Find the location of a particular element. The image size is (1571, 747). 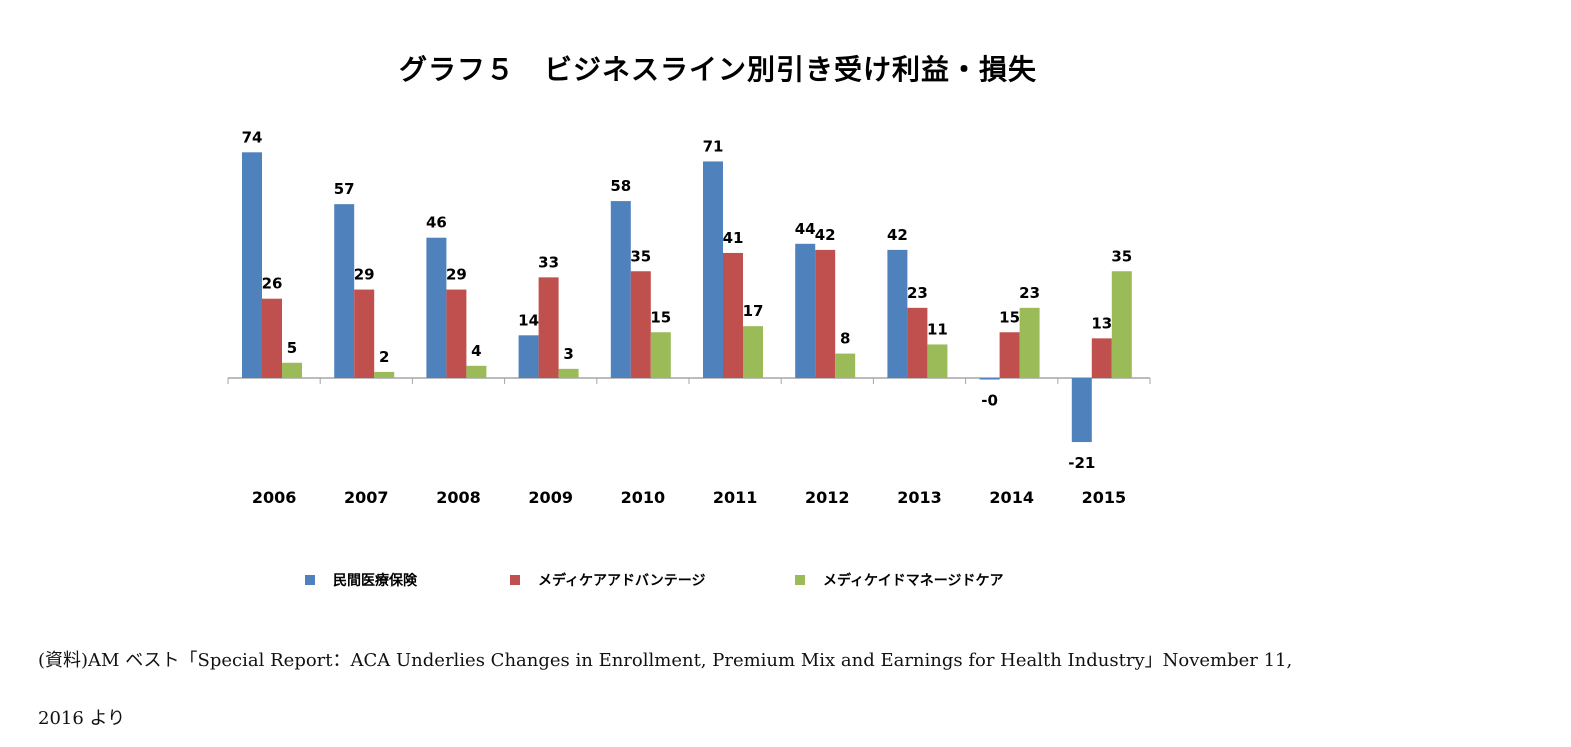

legend-label: メディケアアドバンテージ is located at coordinates (622, 581).